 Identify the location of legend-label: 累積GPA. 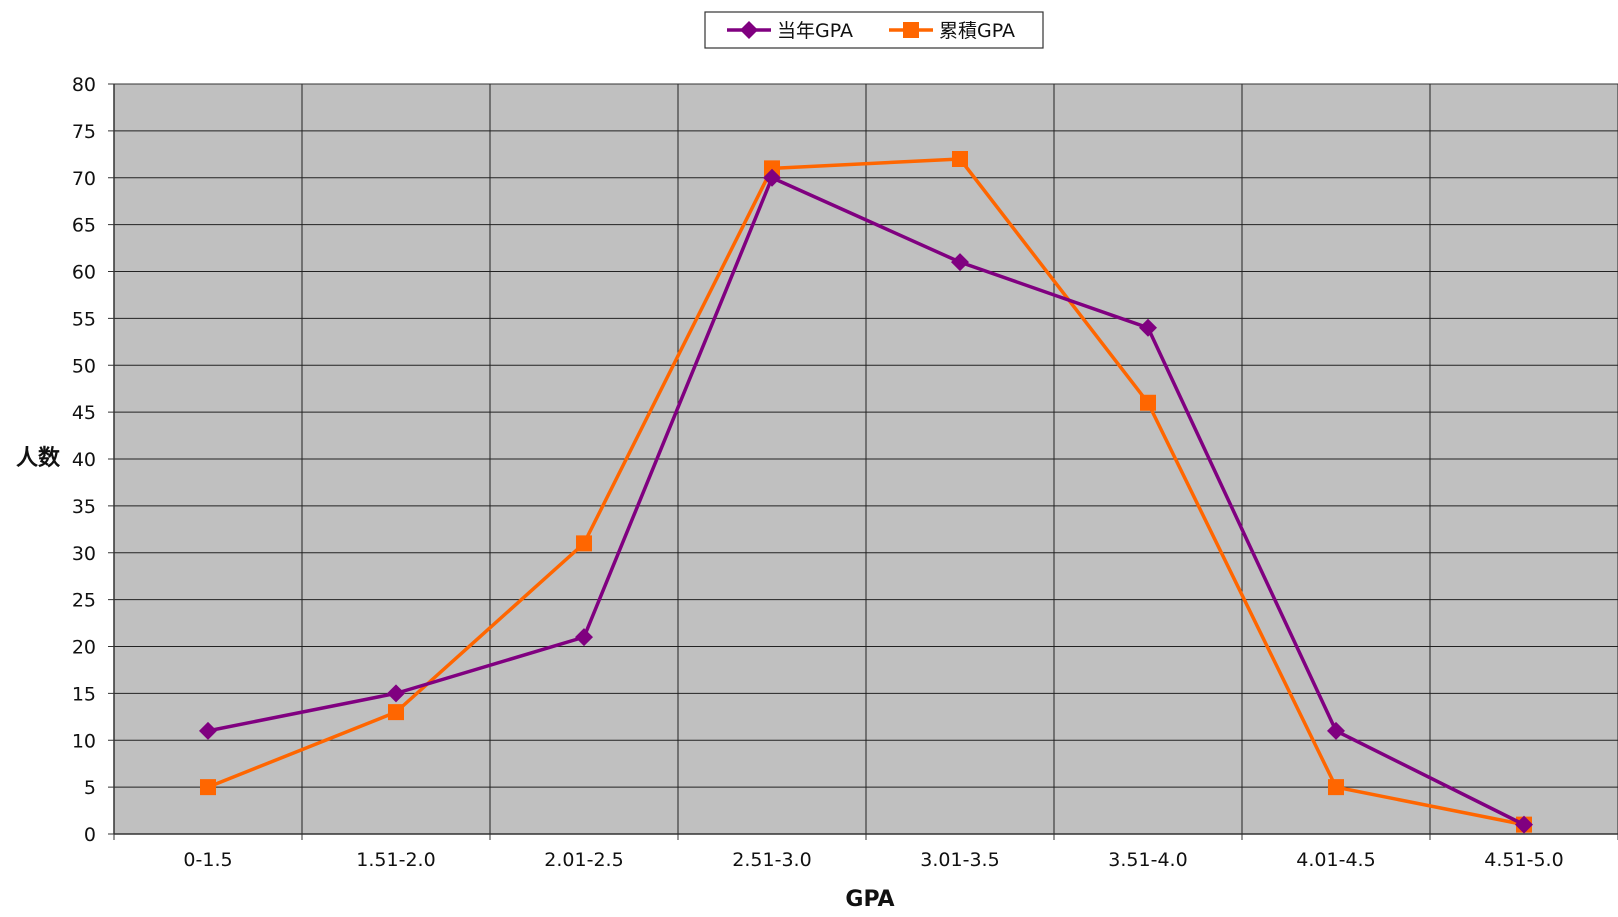
(977, 31).